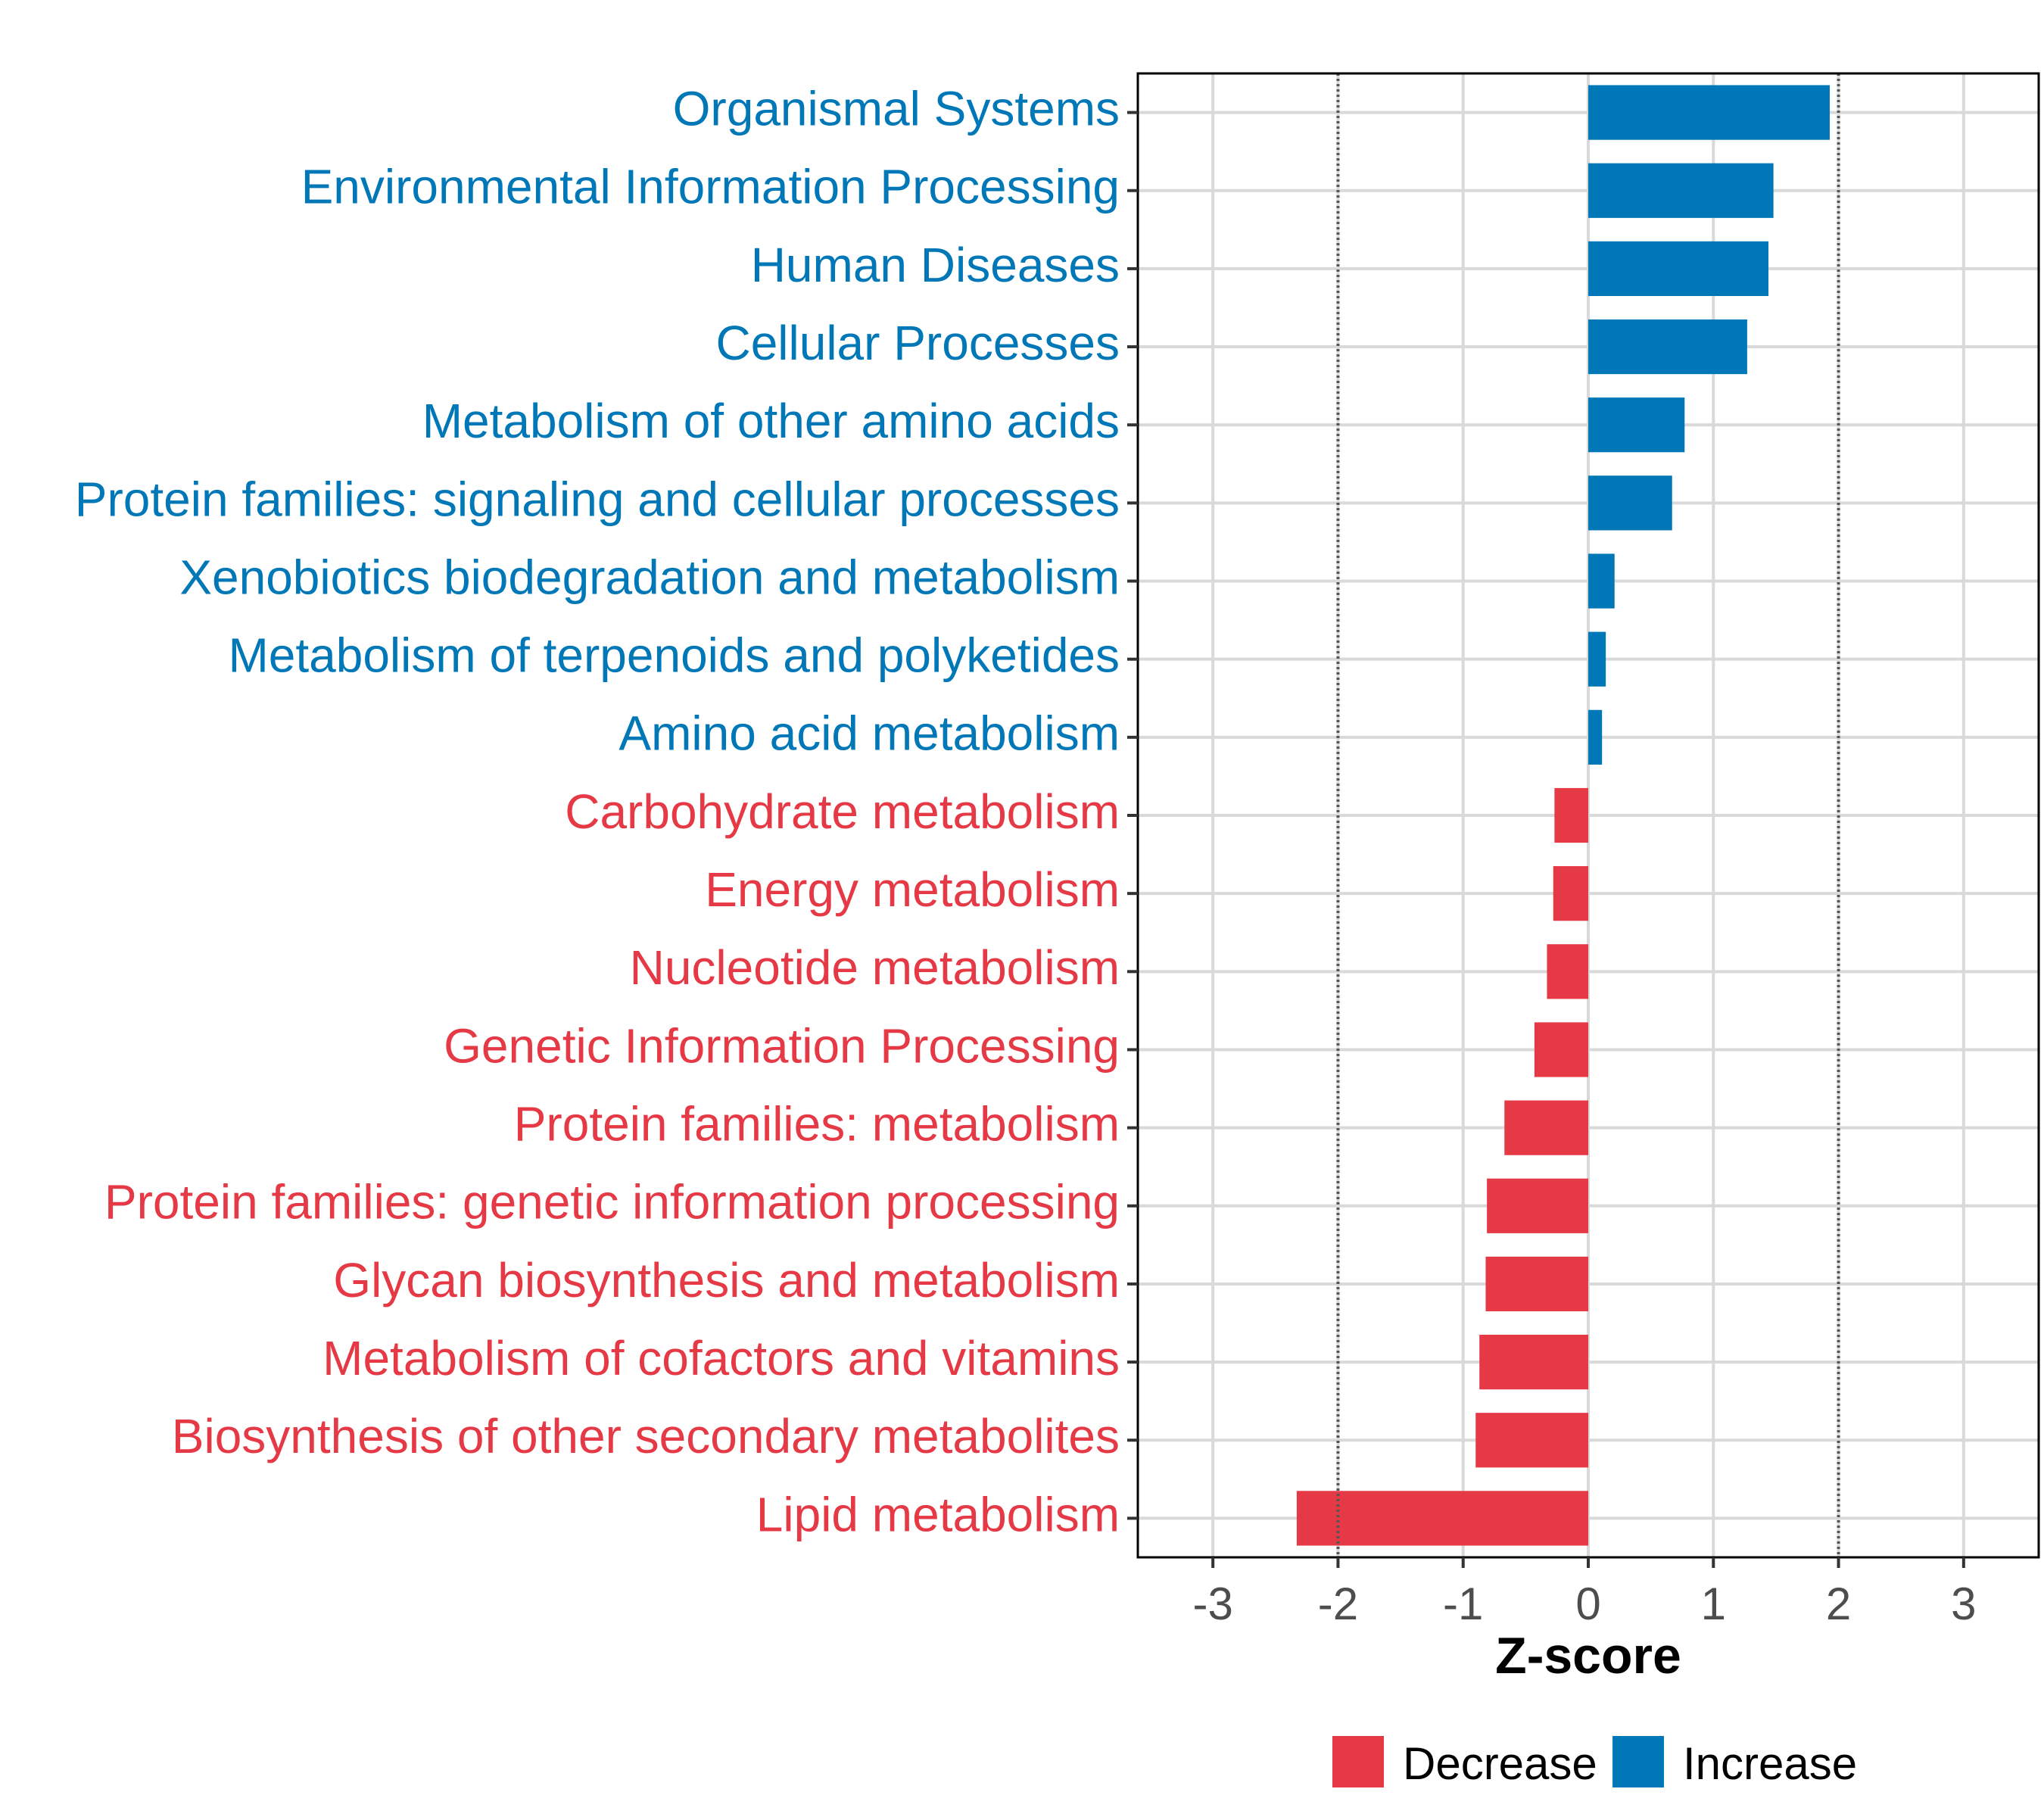 The width and height of the screenshot is (2044, 1817). What do you see at coordinates (1338, 1604) in the screenshot?
I see `x-tick-label: -2` at bounding box center [1338, 1604].